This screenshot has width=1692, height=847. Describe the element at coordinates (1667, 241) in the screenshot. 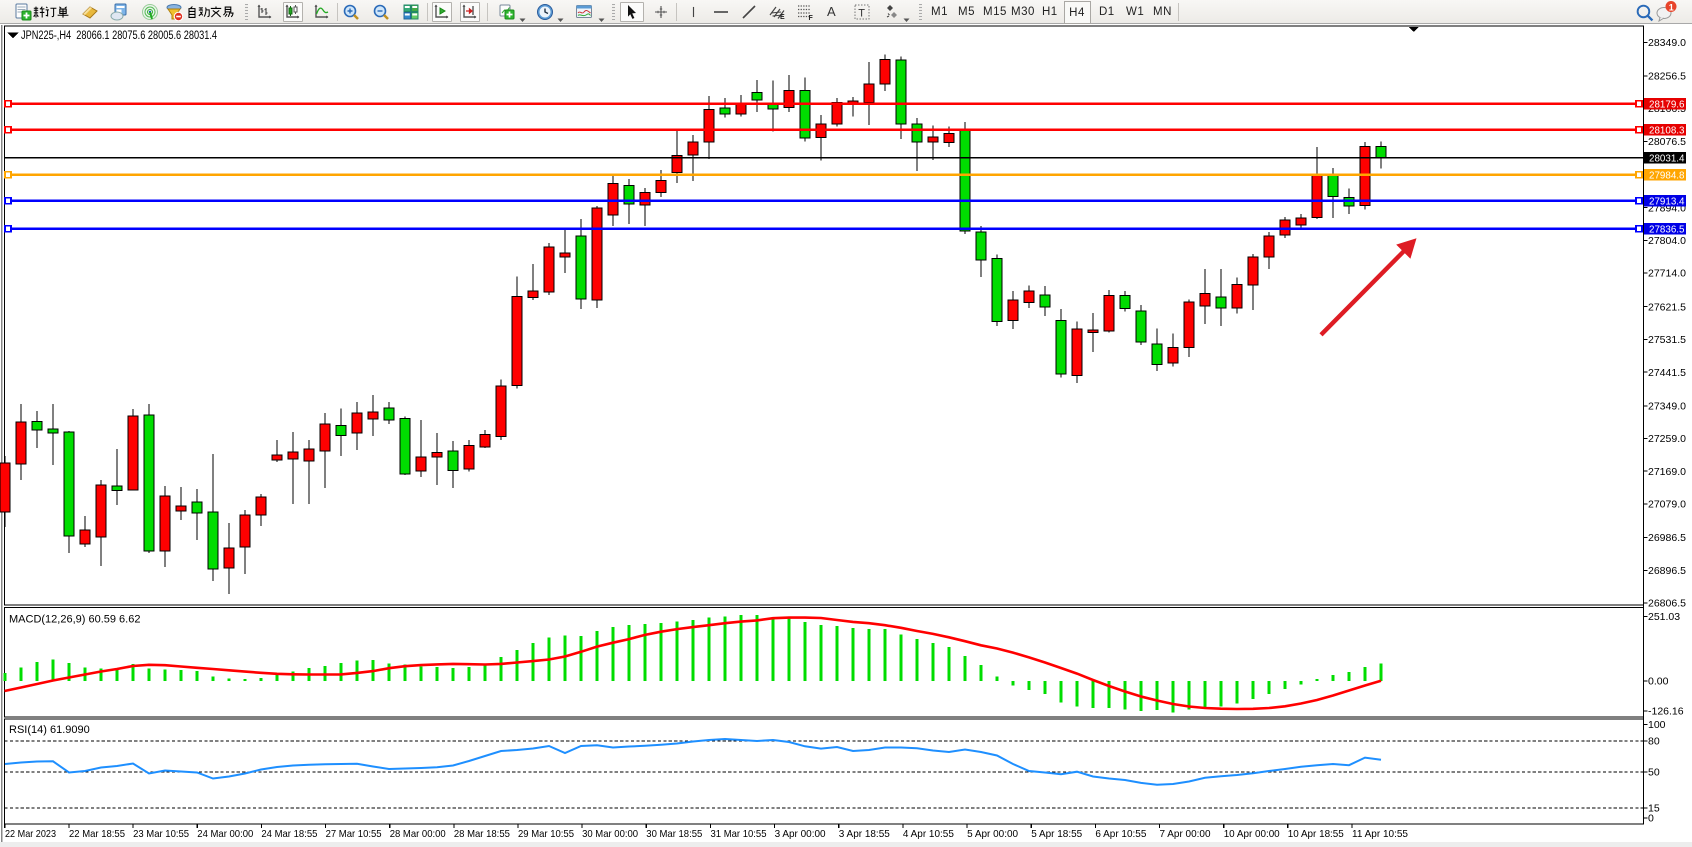

I see `svg-text: 27804.0` at that location.